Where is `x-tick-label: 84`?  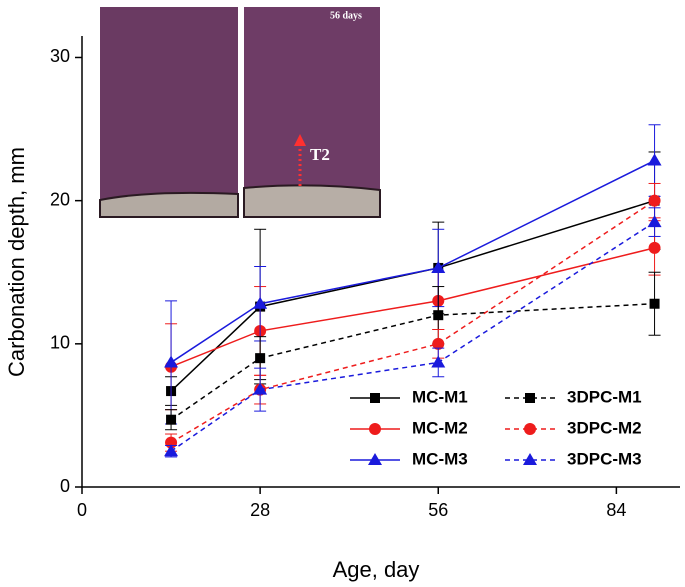 x-tick-label: 84 is located at coordinates (616, 510).